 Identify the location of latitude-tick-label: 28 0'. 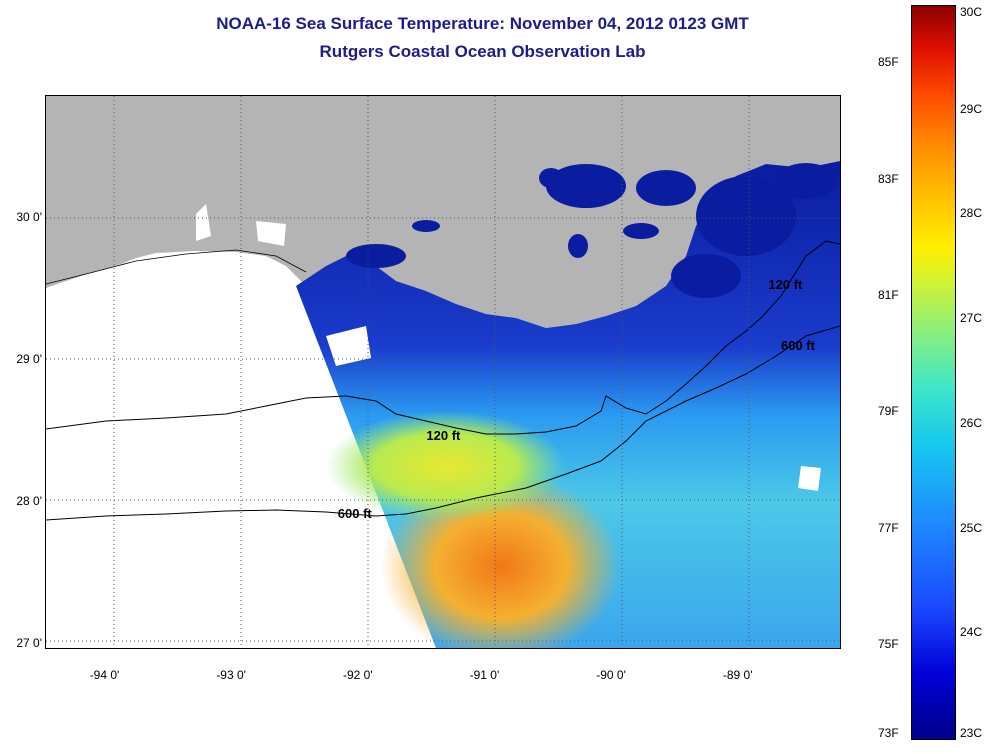
(29, 501).